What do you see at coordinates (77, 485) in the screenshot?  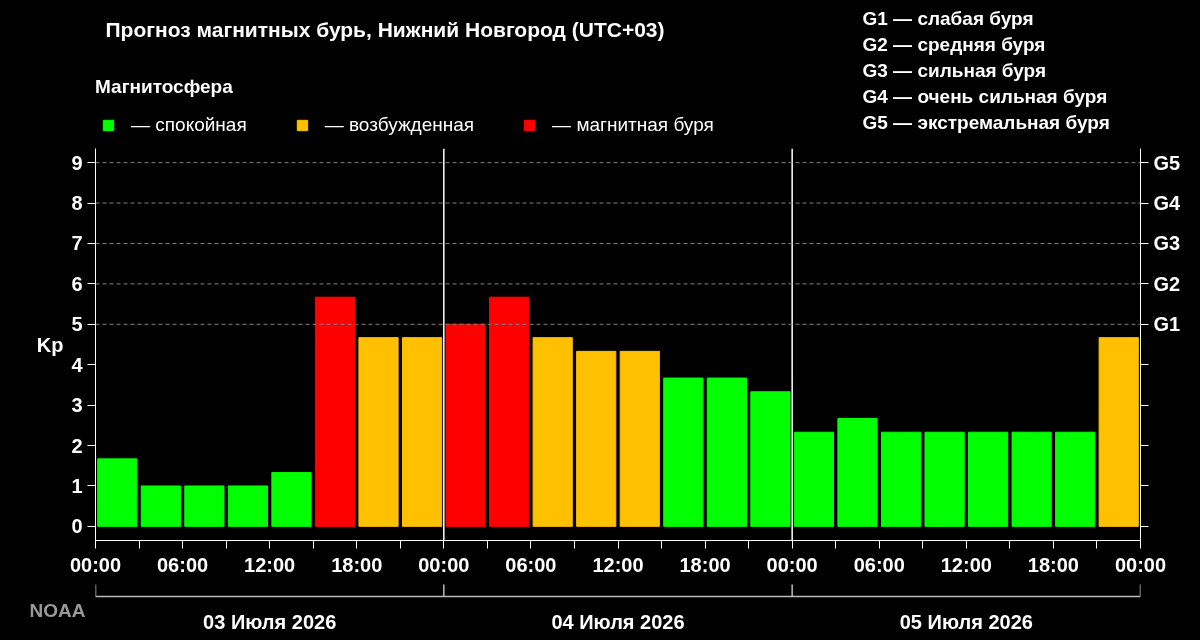 I see `y-tick-label: 1` at bounding box center [77, 485].